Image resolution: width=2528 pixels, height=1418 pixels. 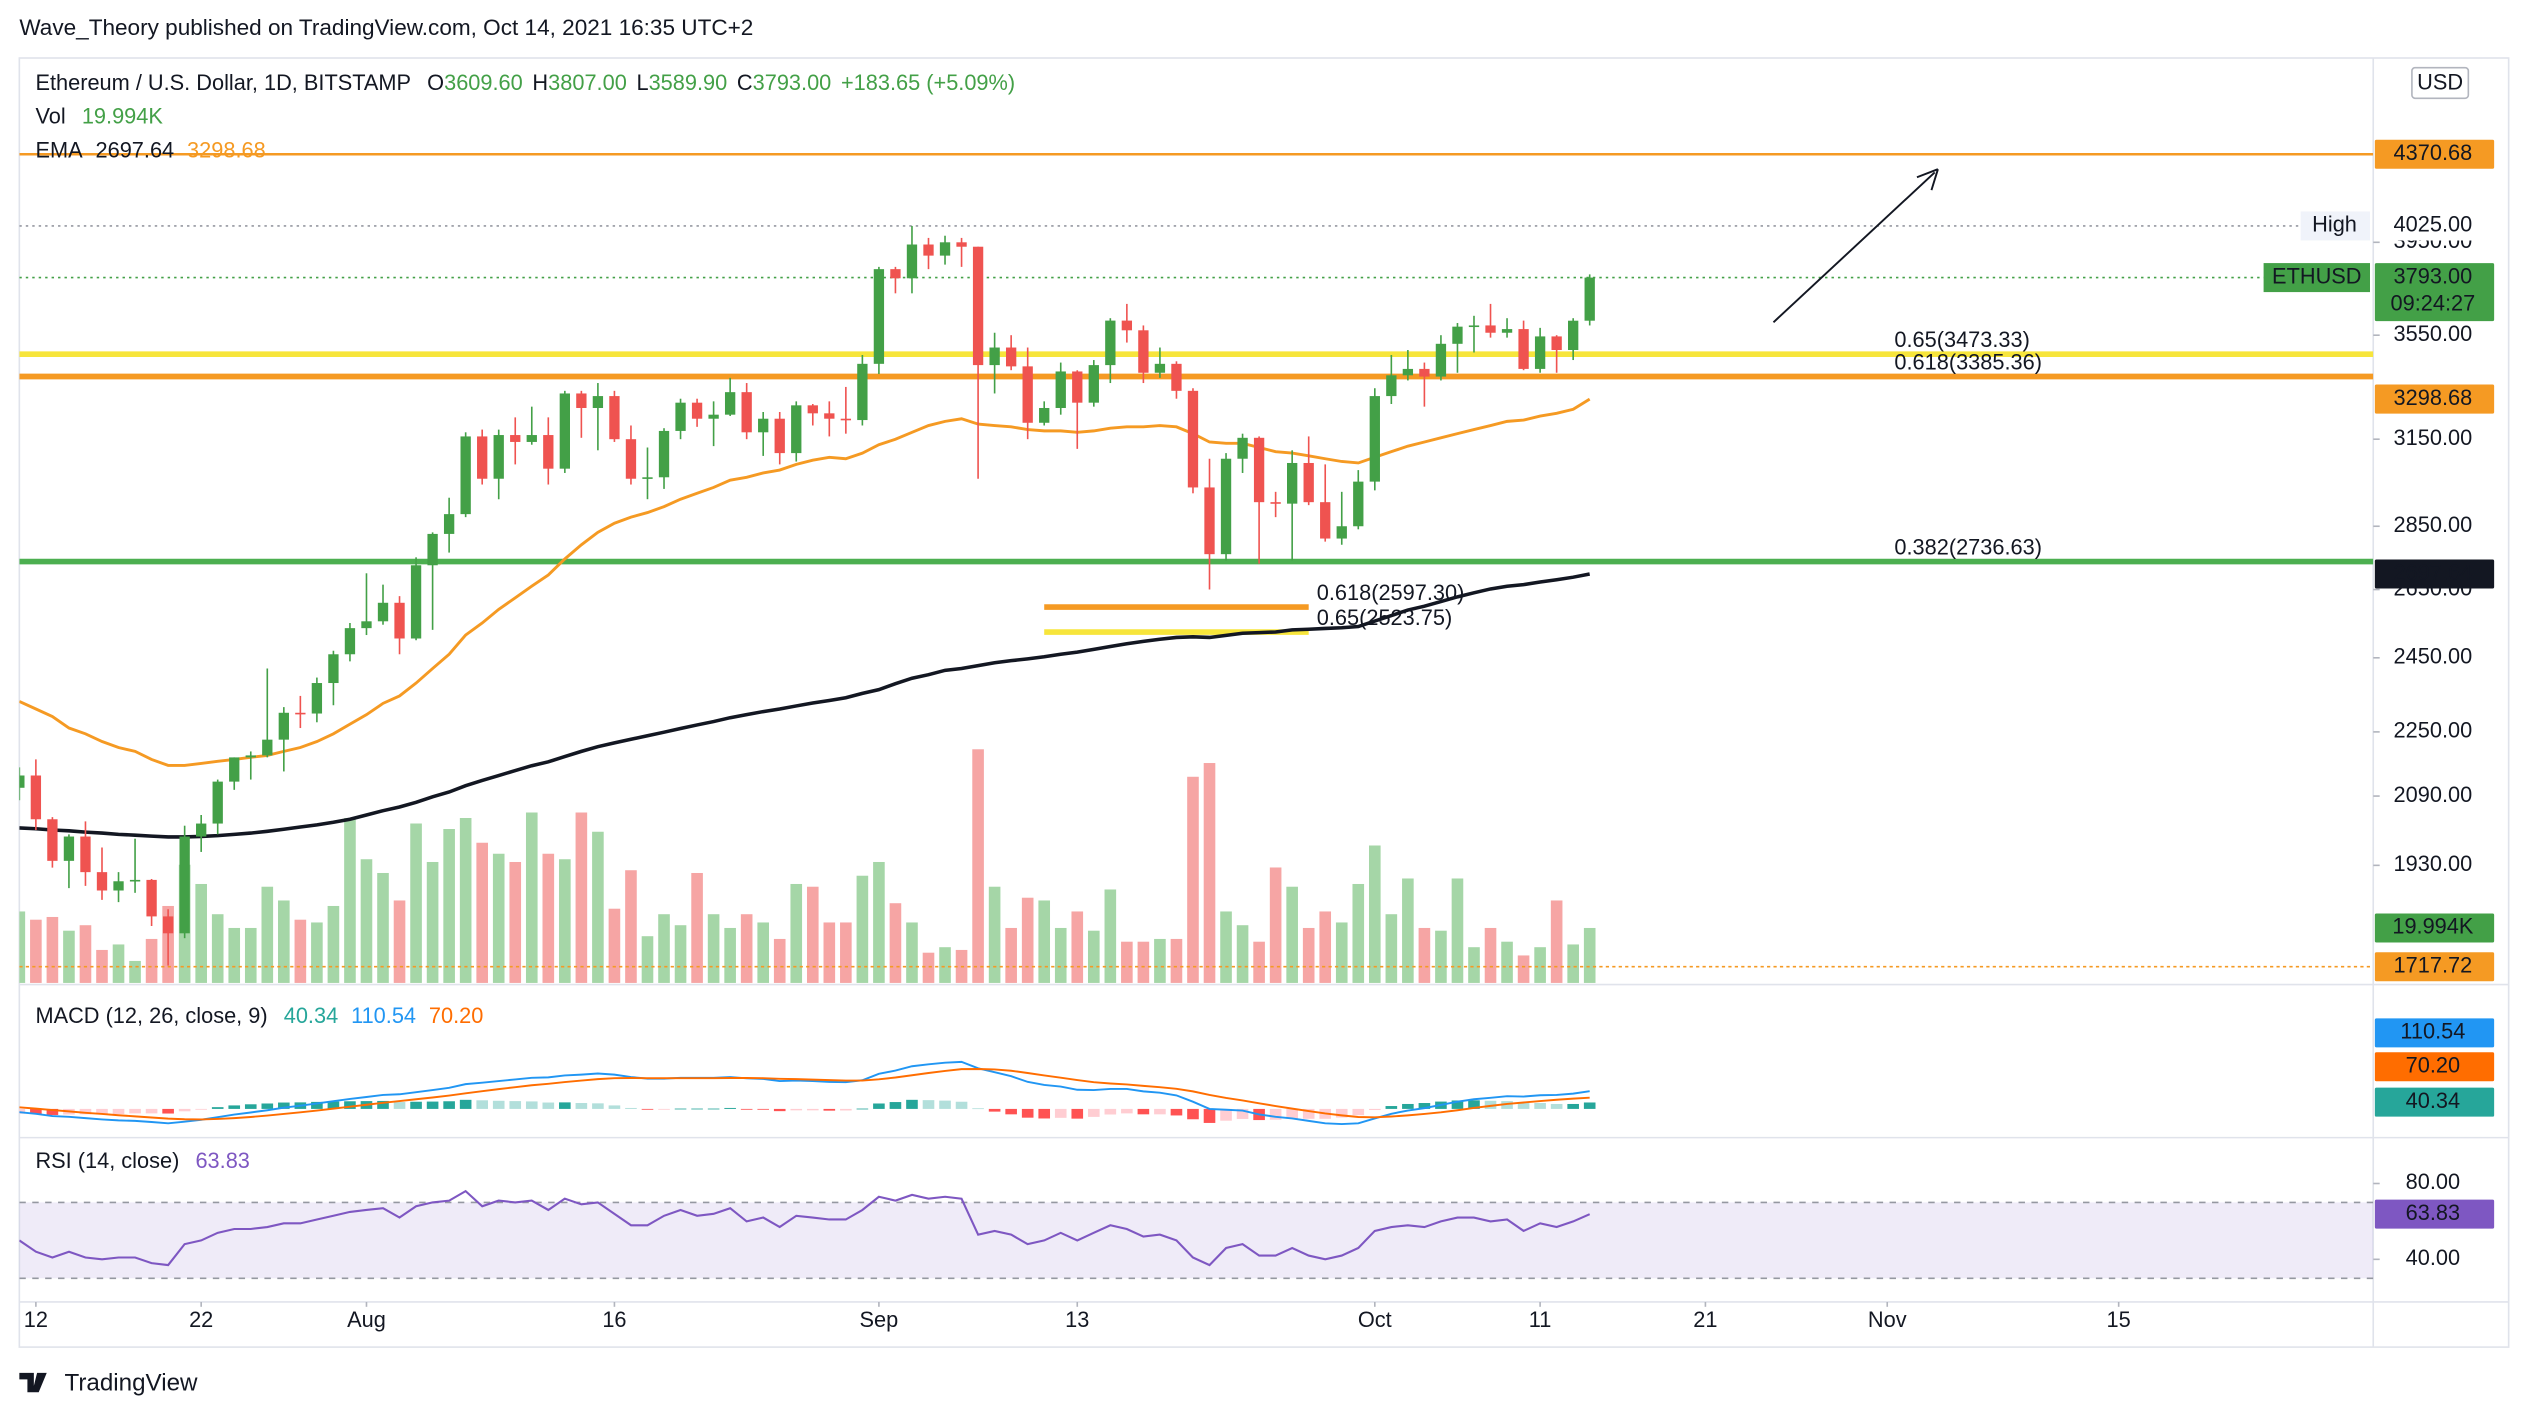 What do you see at coordinates (223, 82) in the screenshot?
I see `symbol-title: Ethereum / U.S. Dollar, 1D, BITSTAMP` at bounding box center [223, 82].